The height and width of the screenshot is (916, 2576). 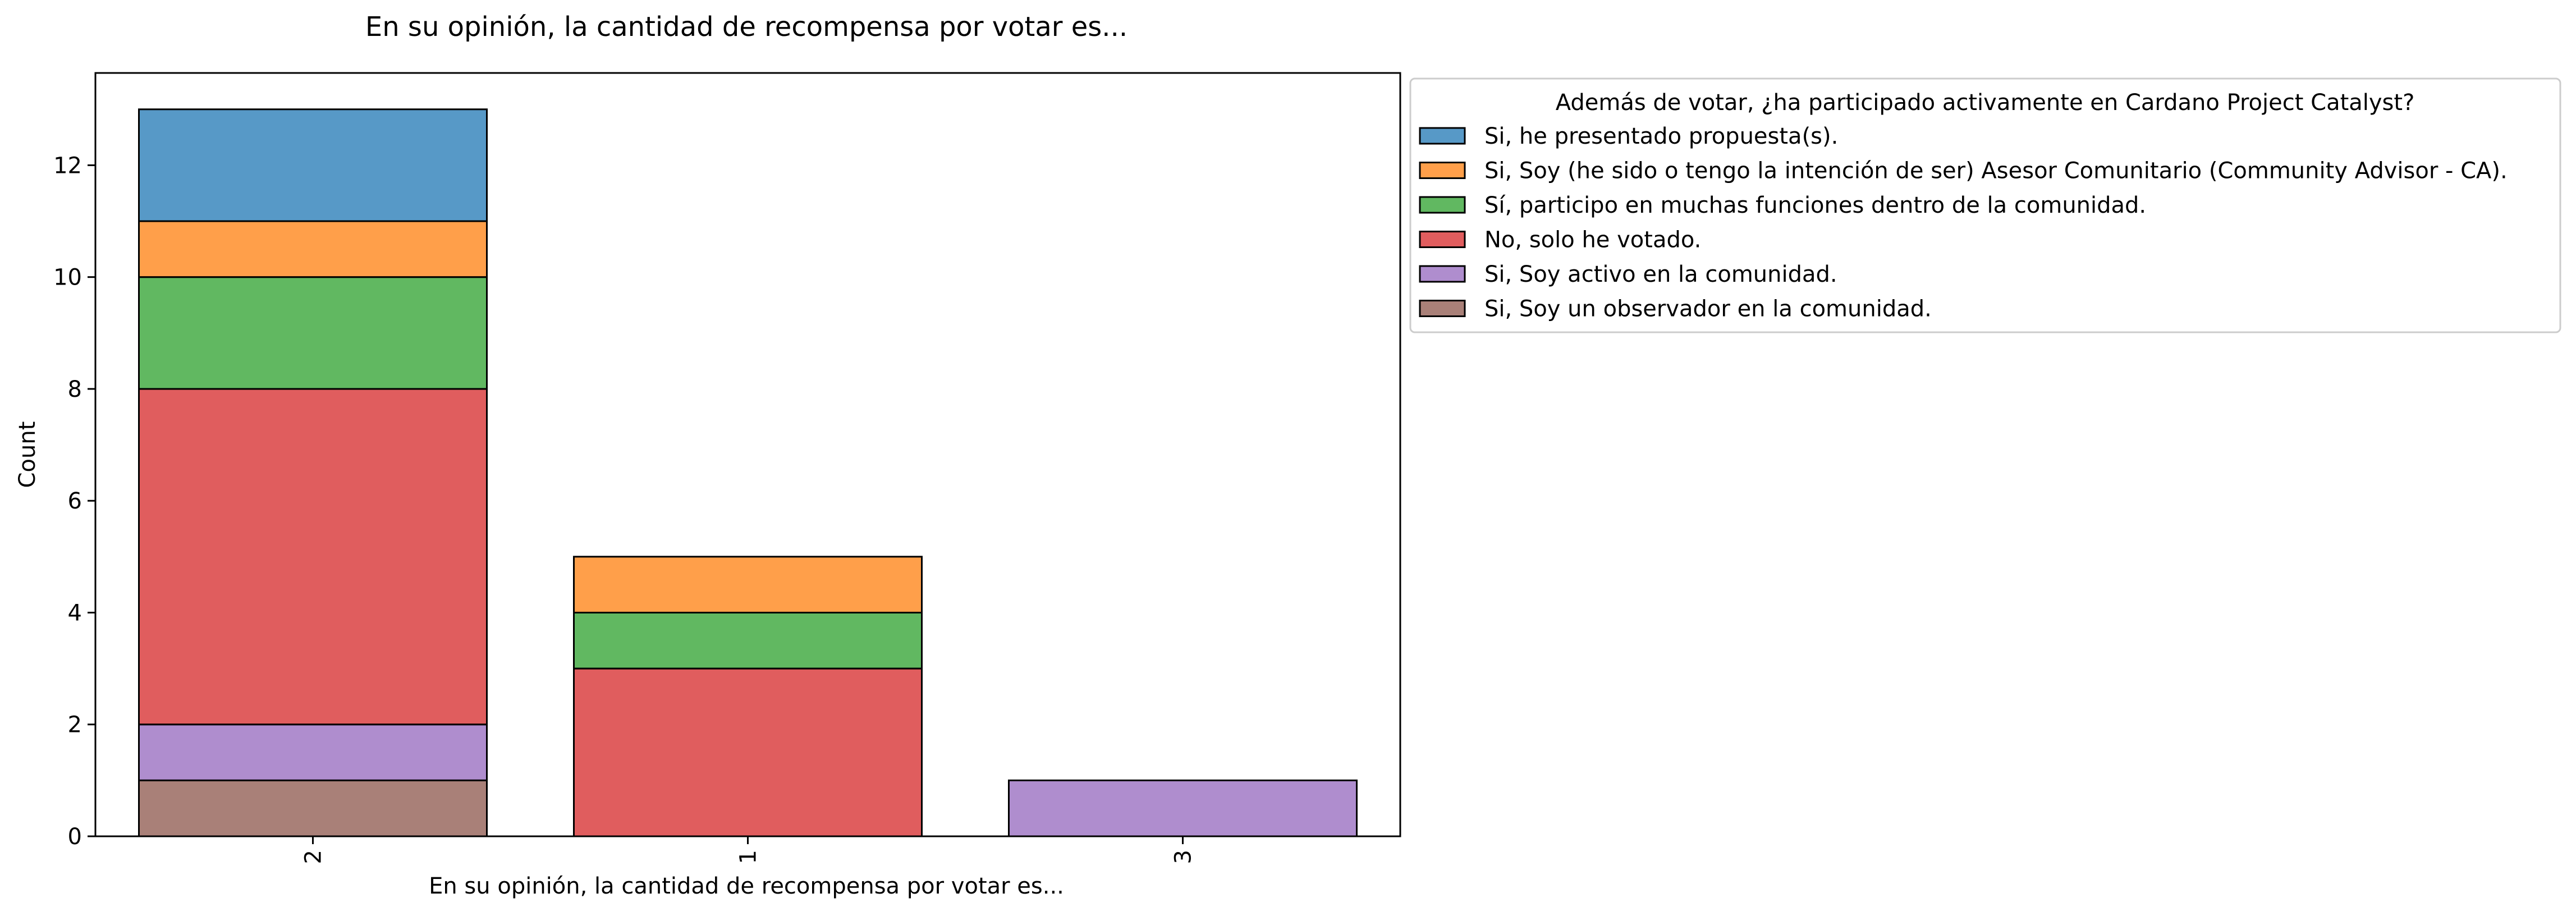 I want to click on x-tick-label: 2, so click(x=314, y=857).